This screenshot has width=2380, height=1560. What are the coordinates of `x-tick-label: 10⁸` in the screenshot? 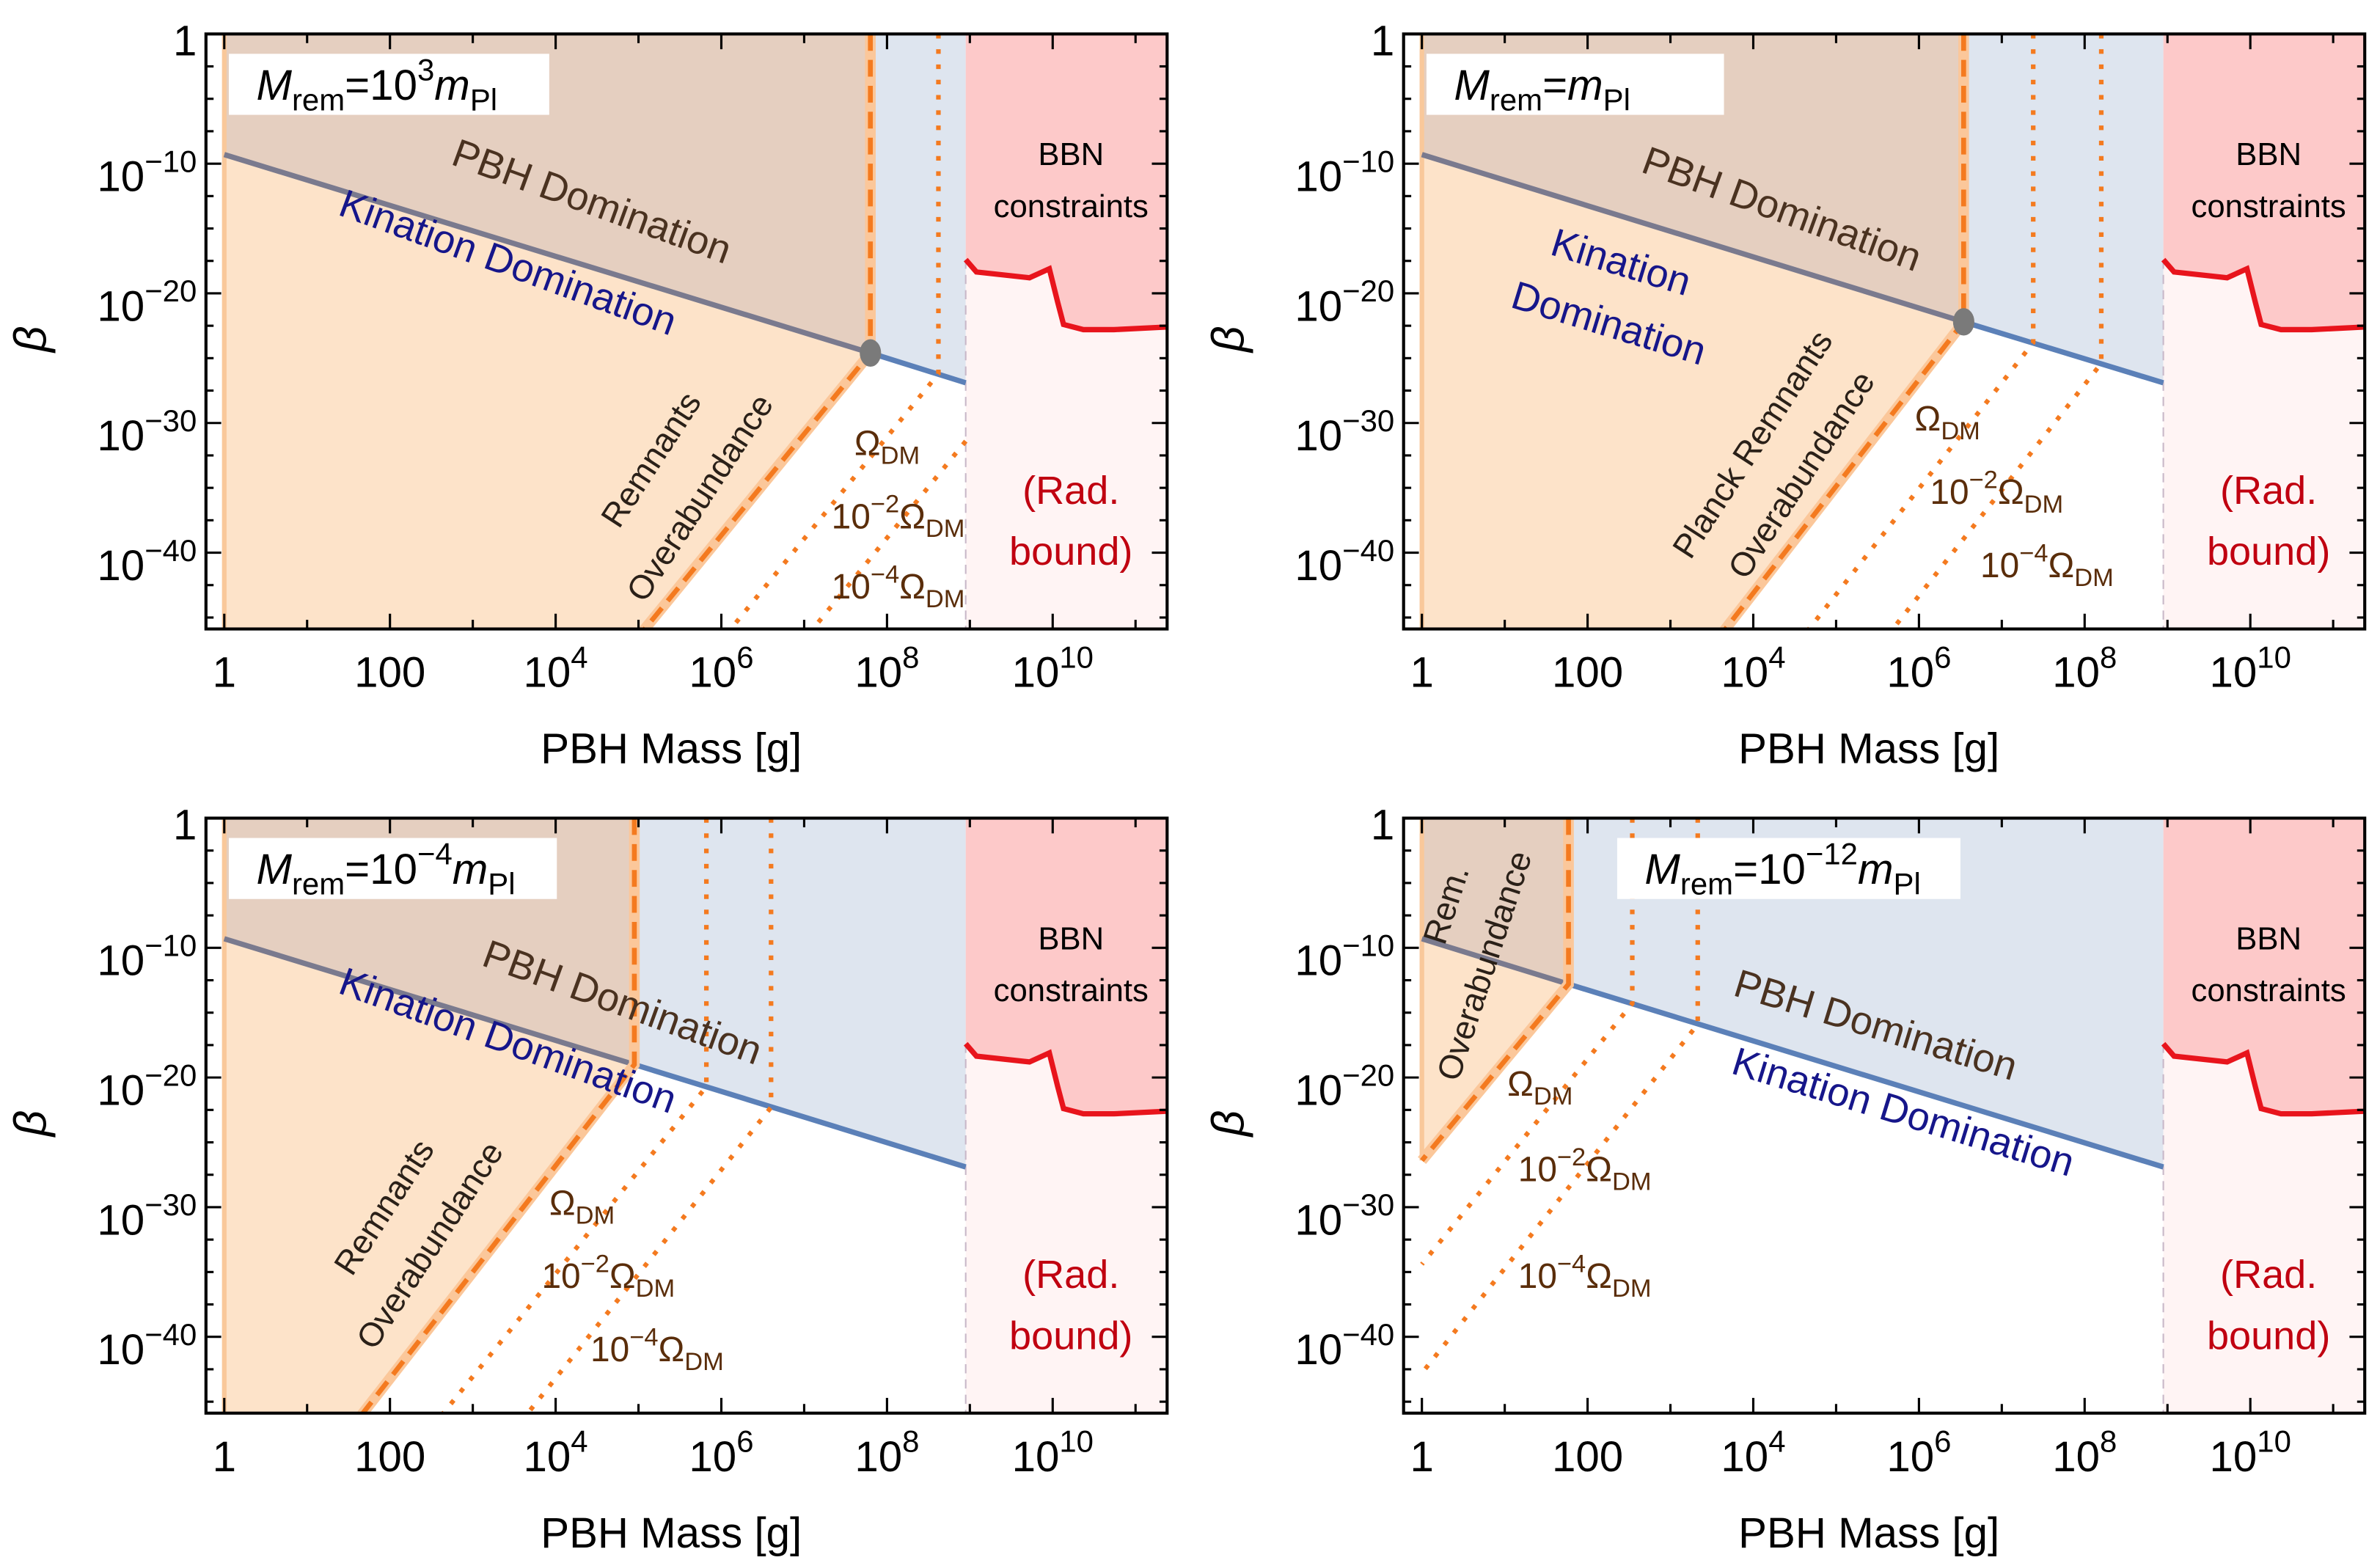 It's located at (887, 668).